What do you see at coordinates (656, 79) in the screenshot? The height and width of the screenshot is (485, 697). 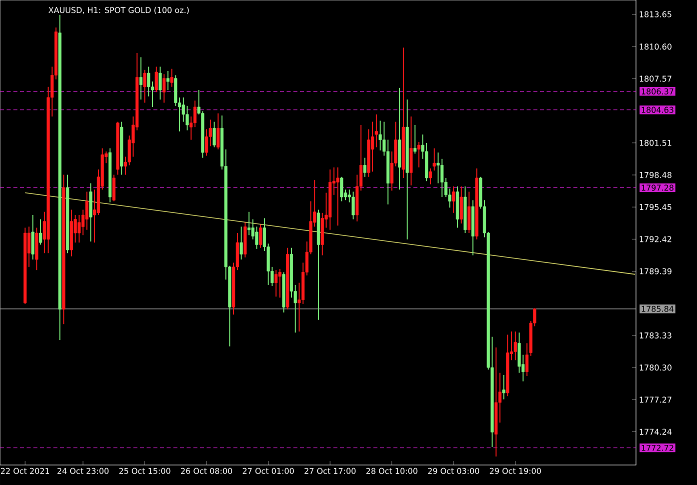 I see `y-tick-label: 1807.57` at bounding box center [656, 79].